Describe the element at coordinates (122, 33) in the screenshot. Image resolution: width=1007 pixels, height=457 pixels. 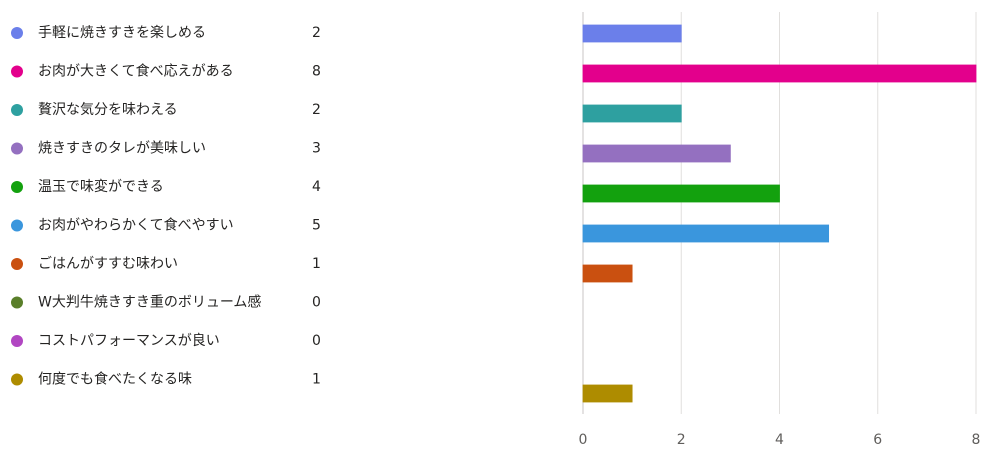
I see `legend-label: 手軽に焼きすきを楽しめる` at that location.